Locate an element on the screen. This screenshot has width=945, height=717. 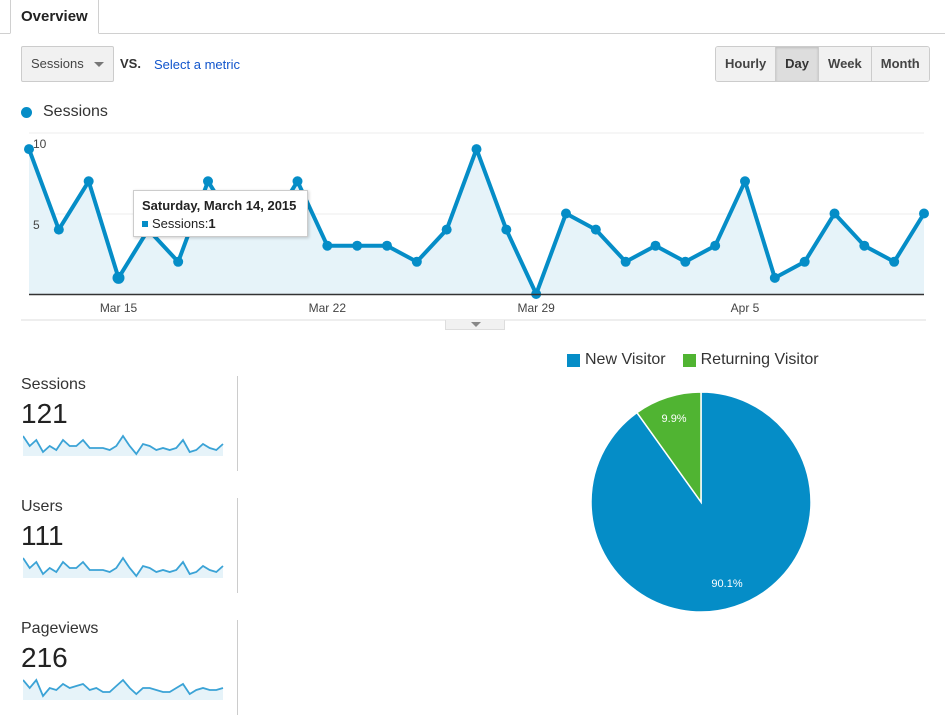
svg-text: Mar 22 is located at coordinates (328, 308).